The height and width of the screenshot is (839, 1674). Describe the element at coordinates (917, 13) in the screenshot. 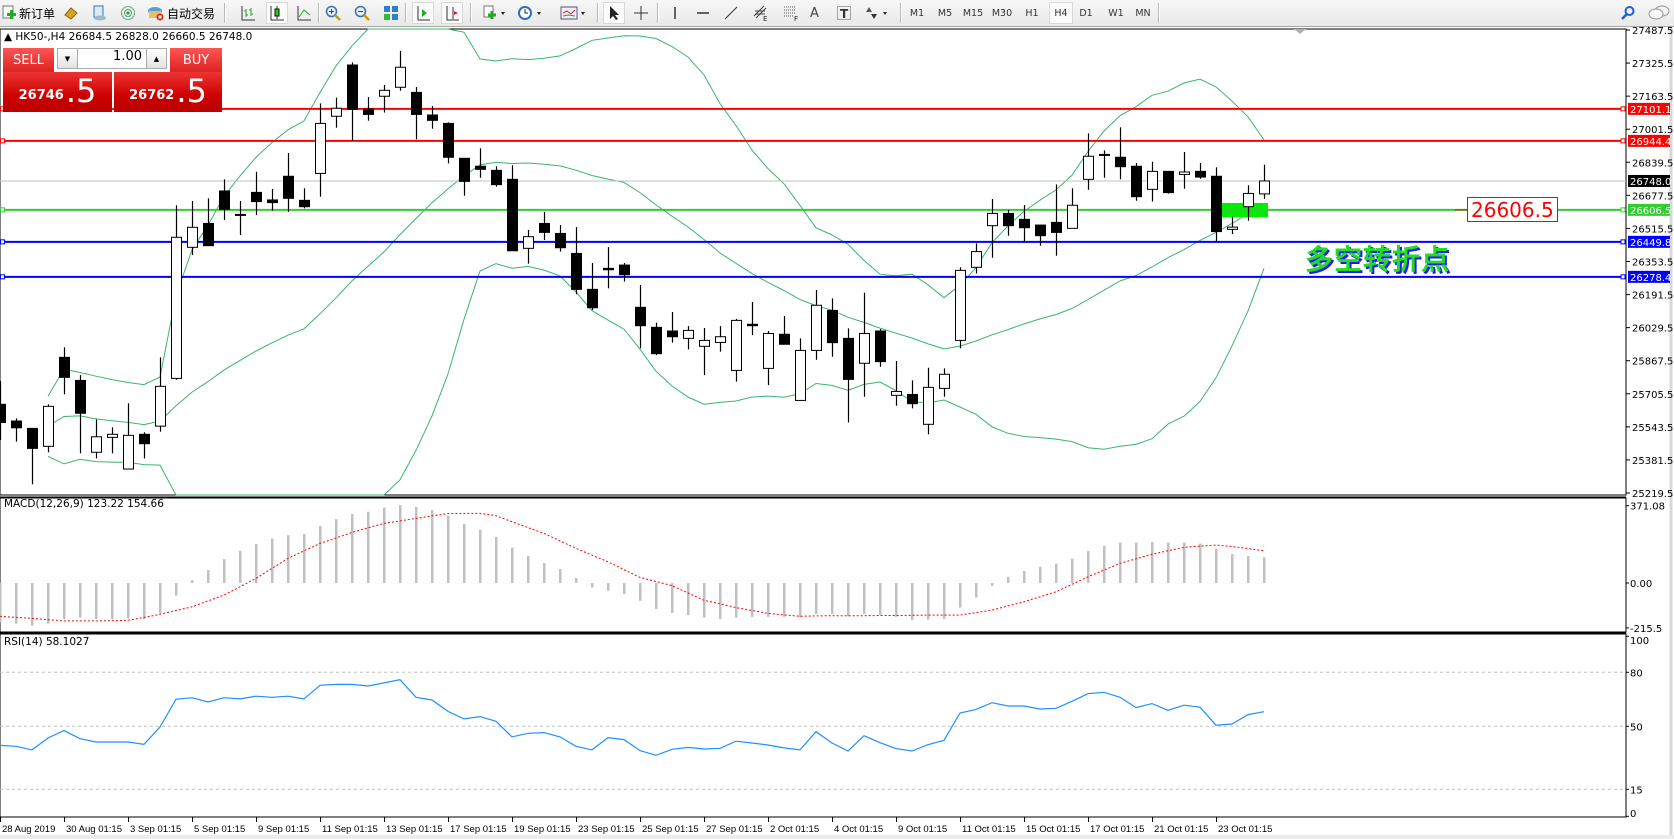

I see `period-m1: M1` at that location.